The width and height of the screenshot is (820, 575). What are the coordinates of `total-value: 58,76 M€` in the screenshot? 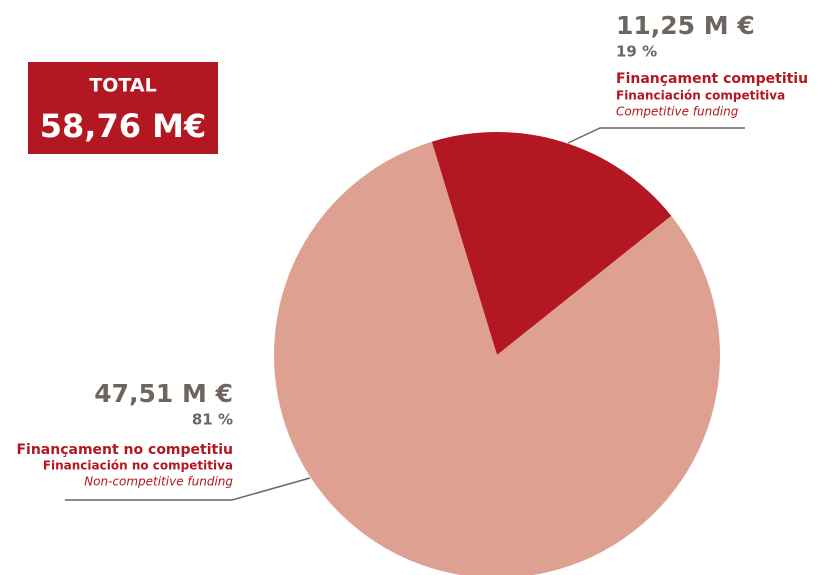 It's located at (123, 126).